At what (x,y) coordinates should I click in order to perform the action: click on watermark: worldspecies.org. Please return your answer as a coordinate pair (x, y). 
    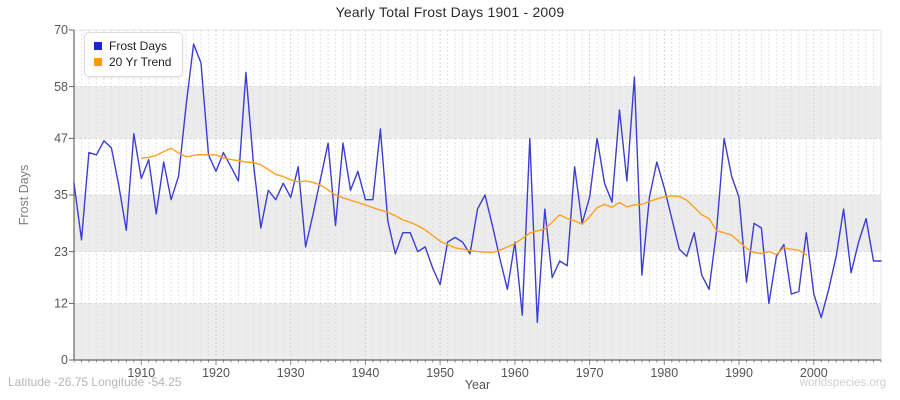
    Looking at the image, I should click on (842, 383).